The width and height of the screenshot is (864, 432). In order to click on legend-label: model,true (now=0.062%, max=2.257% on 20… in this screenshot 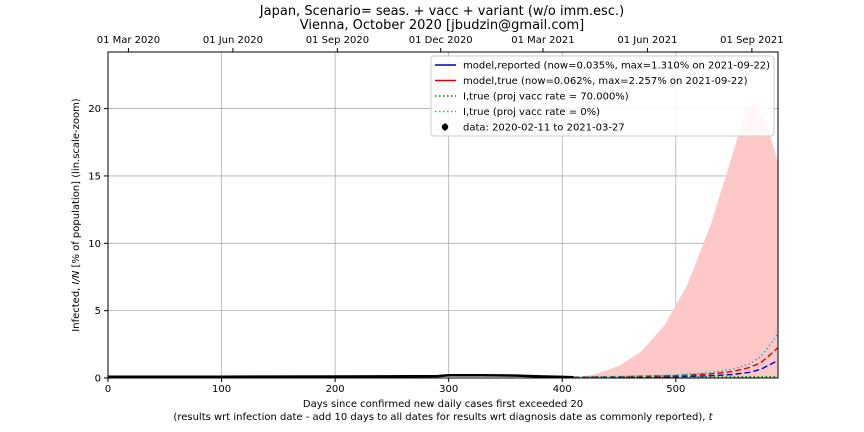, I will do `click(605, 81)`.